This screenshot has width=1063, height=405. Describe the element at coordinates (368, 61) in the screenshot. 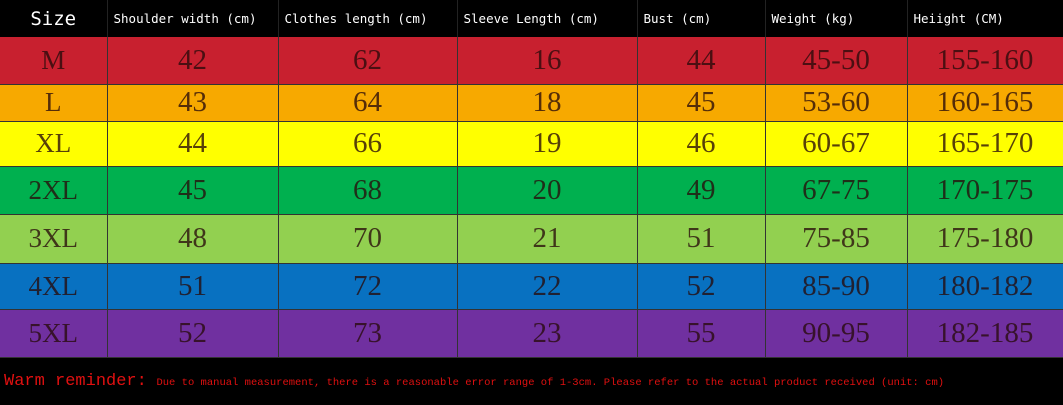

I see `value-cell: 62` at that location.